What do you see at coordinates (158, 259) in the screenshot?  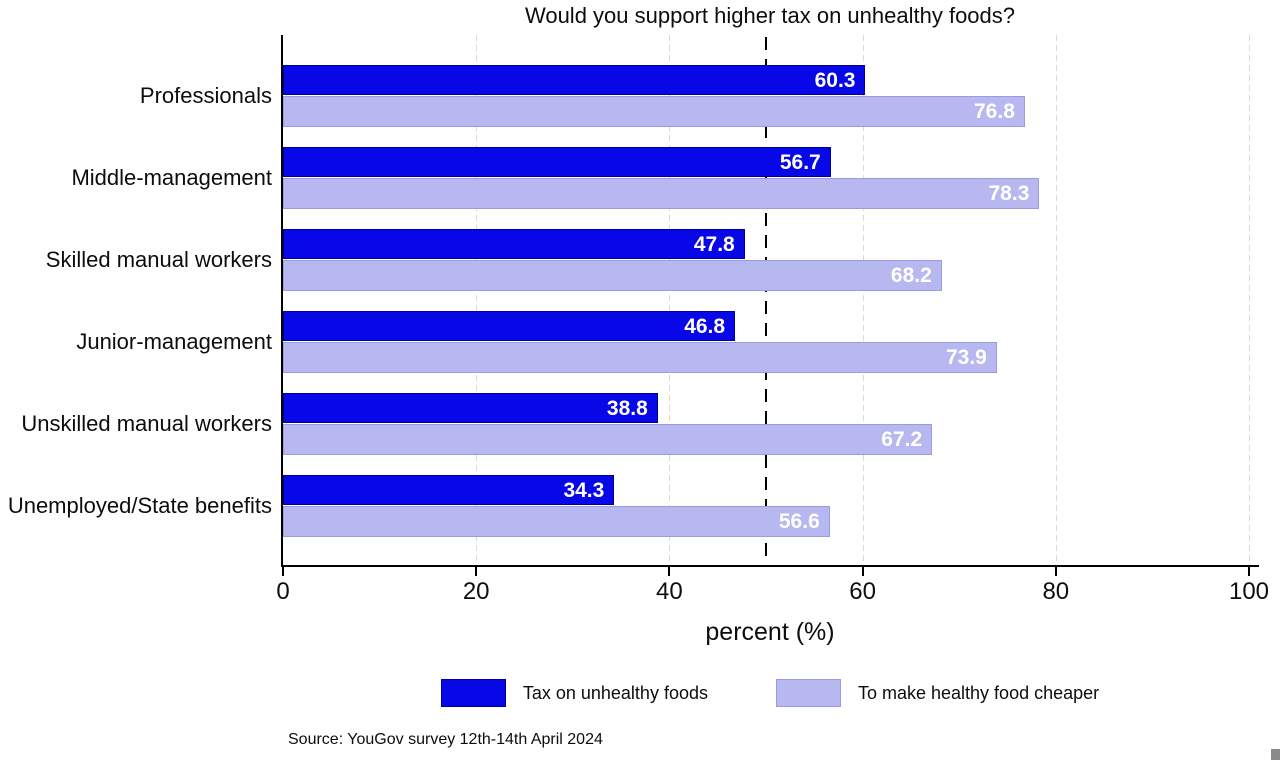 I see `category-label-2: Skilled manual workers` at bounding box center [158, 259].